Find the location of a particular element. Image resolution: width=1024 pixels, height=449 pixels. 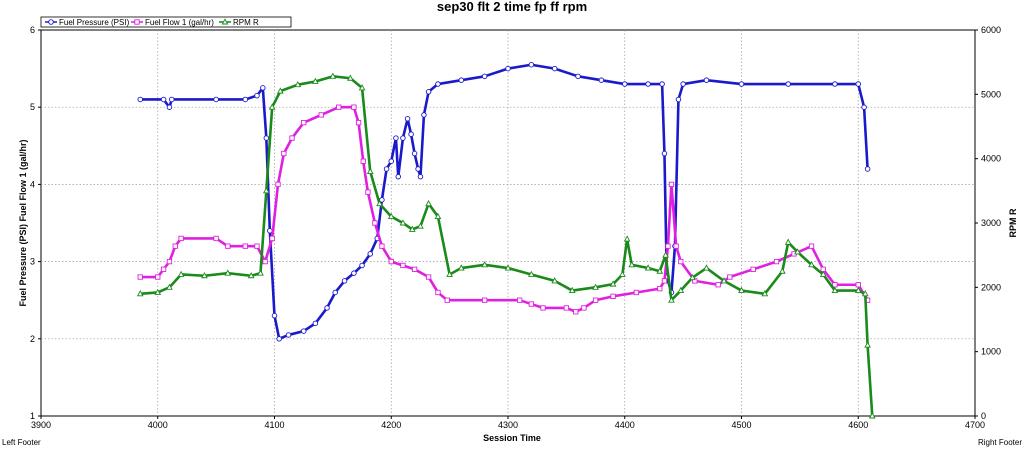

x-tick-label: 4600 is located at coordinates (858, 425).